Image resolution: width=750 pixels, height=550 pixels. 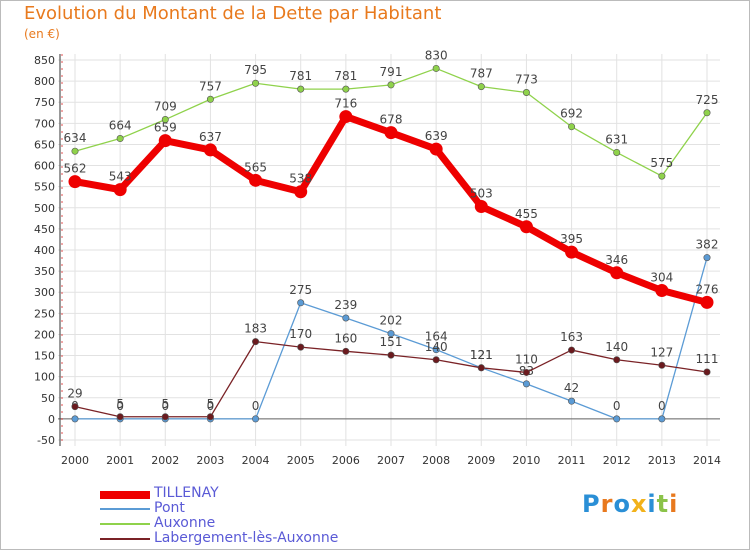 What do you see at coordinates (707, 100) in the screenshot?
I see `data-label-auxonne: 725` at bounding box center [707, 100].